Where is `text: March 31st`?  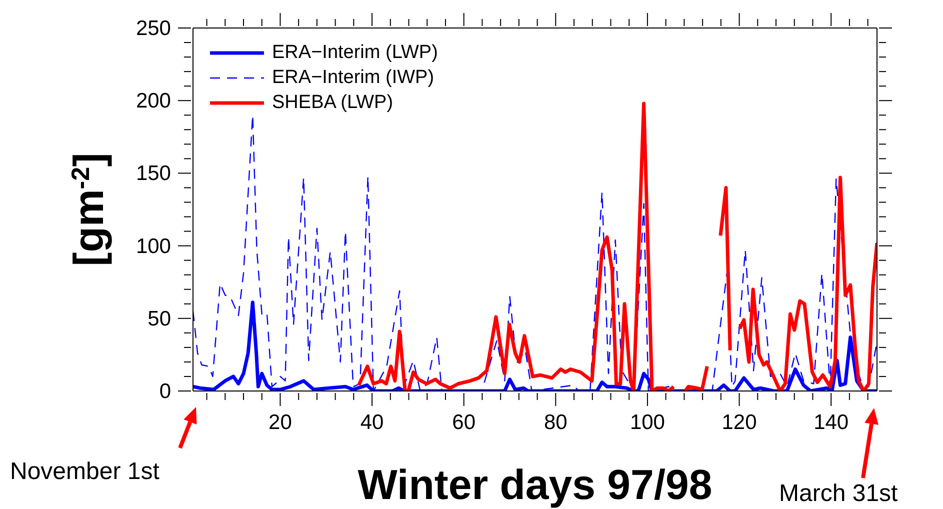
text: March 31st is located at coordinates (838, 494).